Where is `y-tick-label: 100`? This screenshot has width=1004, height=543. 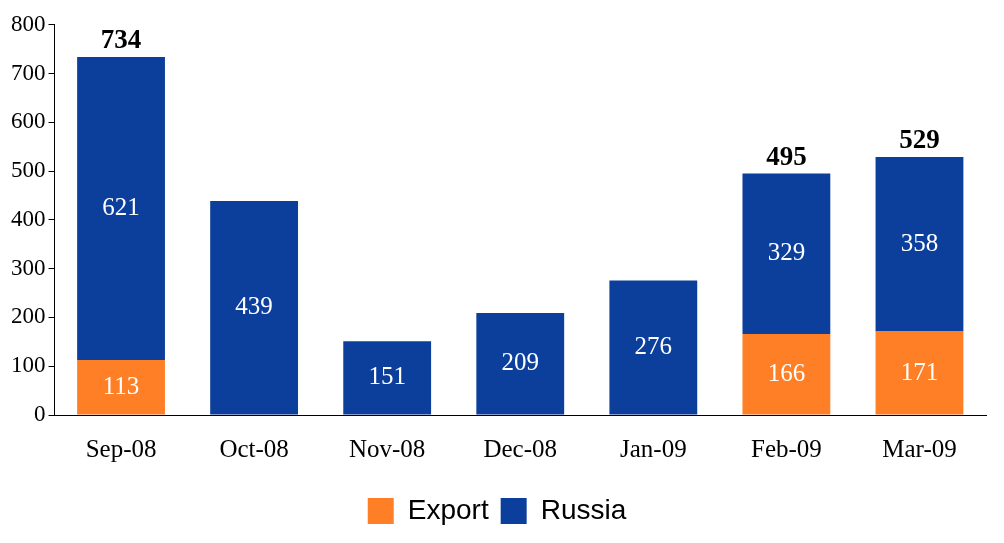 y-tick-label: 100 is located at coordinates (28, 365).